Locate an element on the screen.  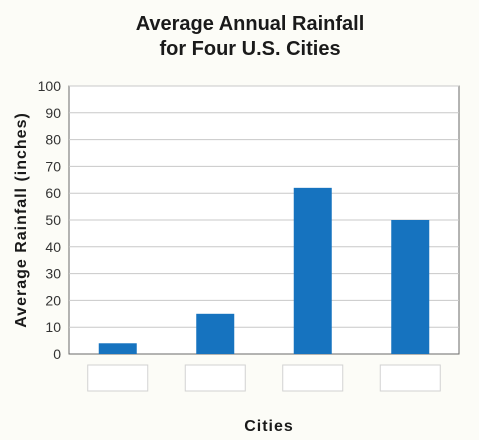
y-tick-label: 50 is located at coordinates (53, 220).